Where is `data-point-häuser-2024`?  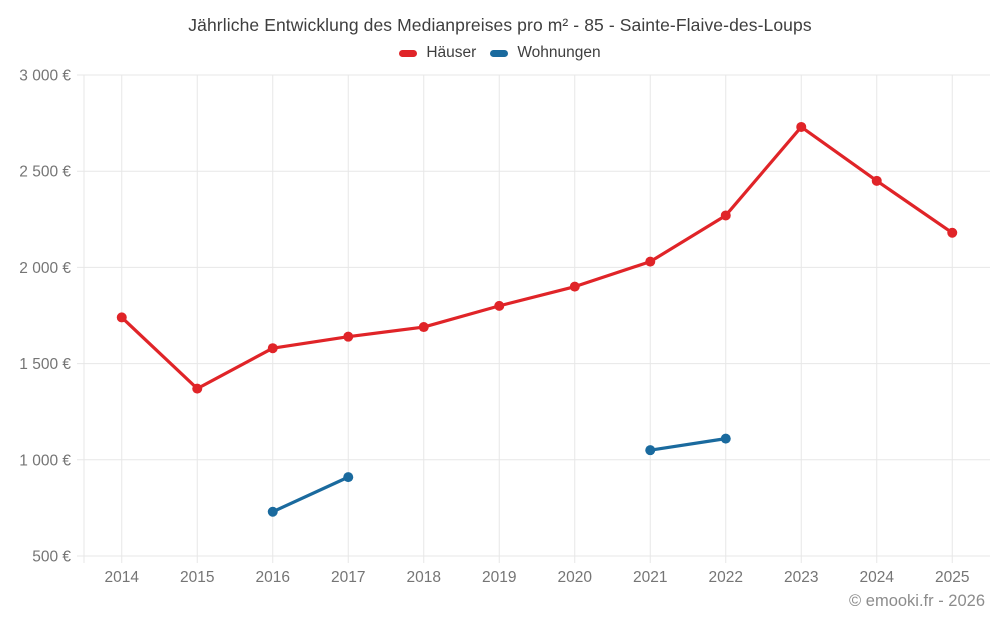 data-point-häuser-2024 is located at coordinates (876, 180).